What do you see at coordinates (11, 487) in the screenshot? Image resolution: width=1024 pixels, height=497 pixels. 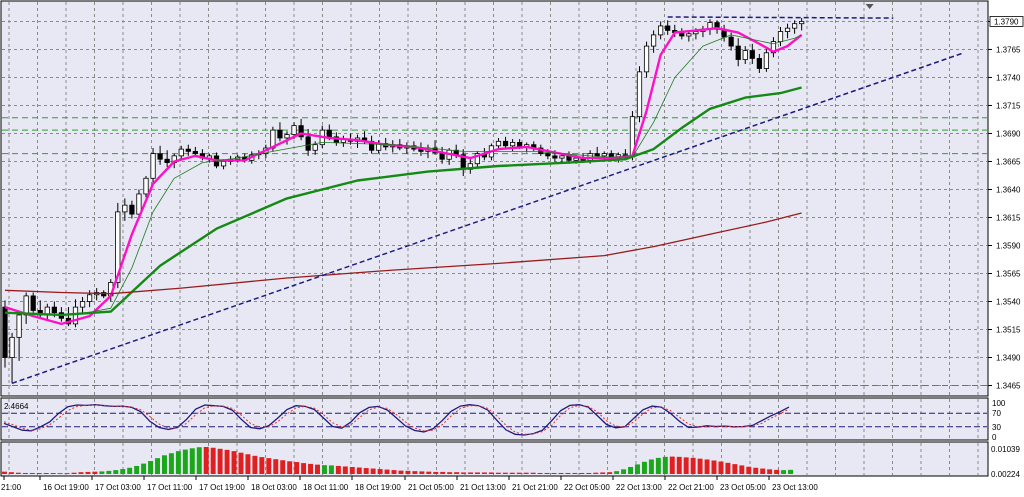 I see `x-tick-label: 21:00` at bounding box center [11, 487].